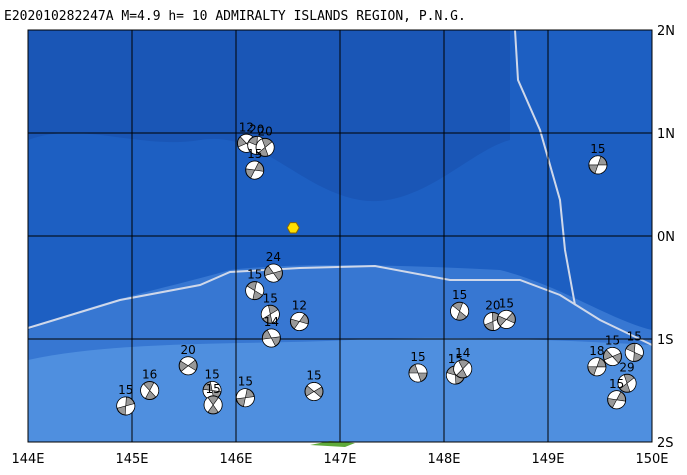  Describe the element at coordinates (131, 459) in the screenshot. I see `x-label: 145E` at that location.